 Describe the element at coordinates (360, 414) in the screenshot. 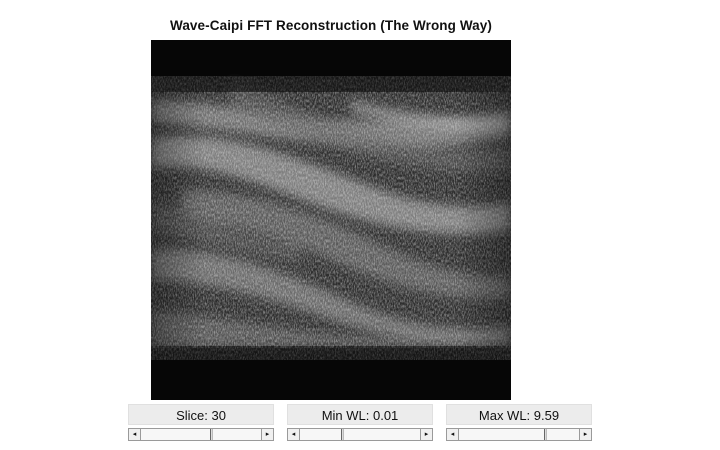

I see `min-wl-label: Min WL: 0.01` at that location.